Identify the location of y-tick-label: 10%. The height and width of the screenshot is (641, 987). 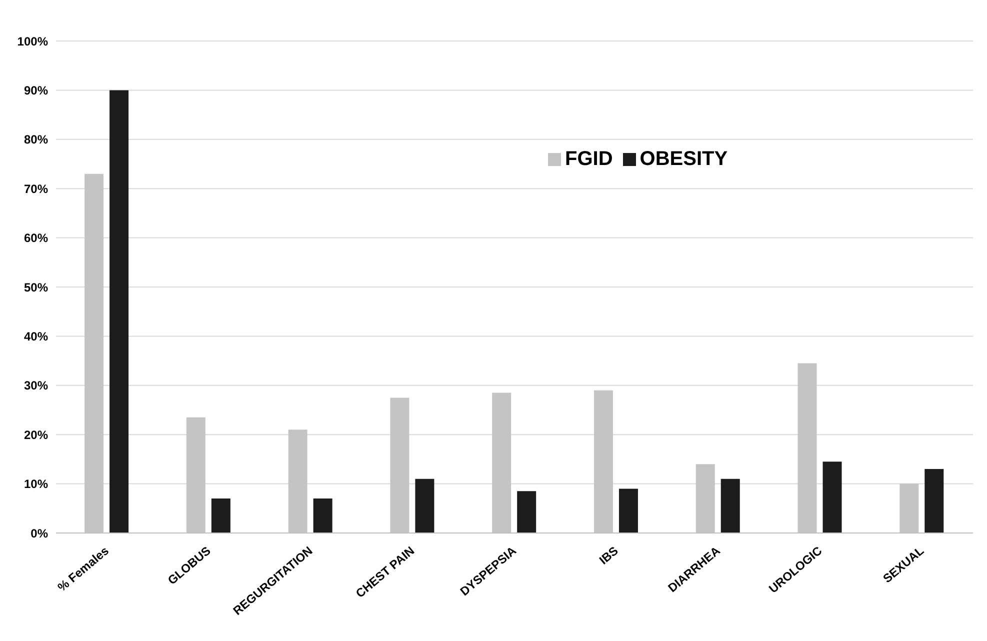
(36, 484).